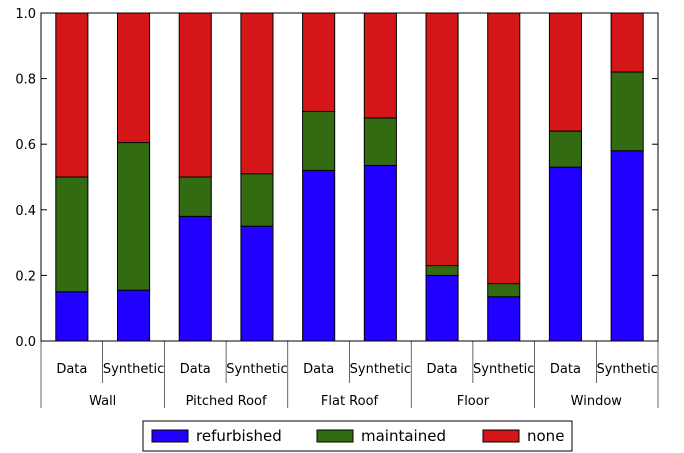  Describe the element at coordinates (226, 401) in the screenshot. I see `x-group-label-1: Pitched Roof` at that location.